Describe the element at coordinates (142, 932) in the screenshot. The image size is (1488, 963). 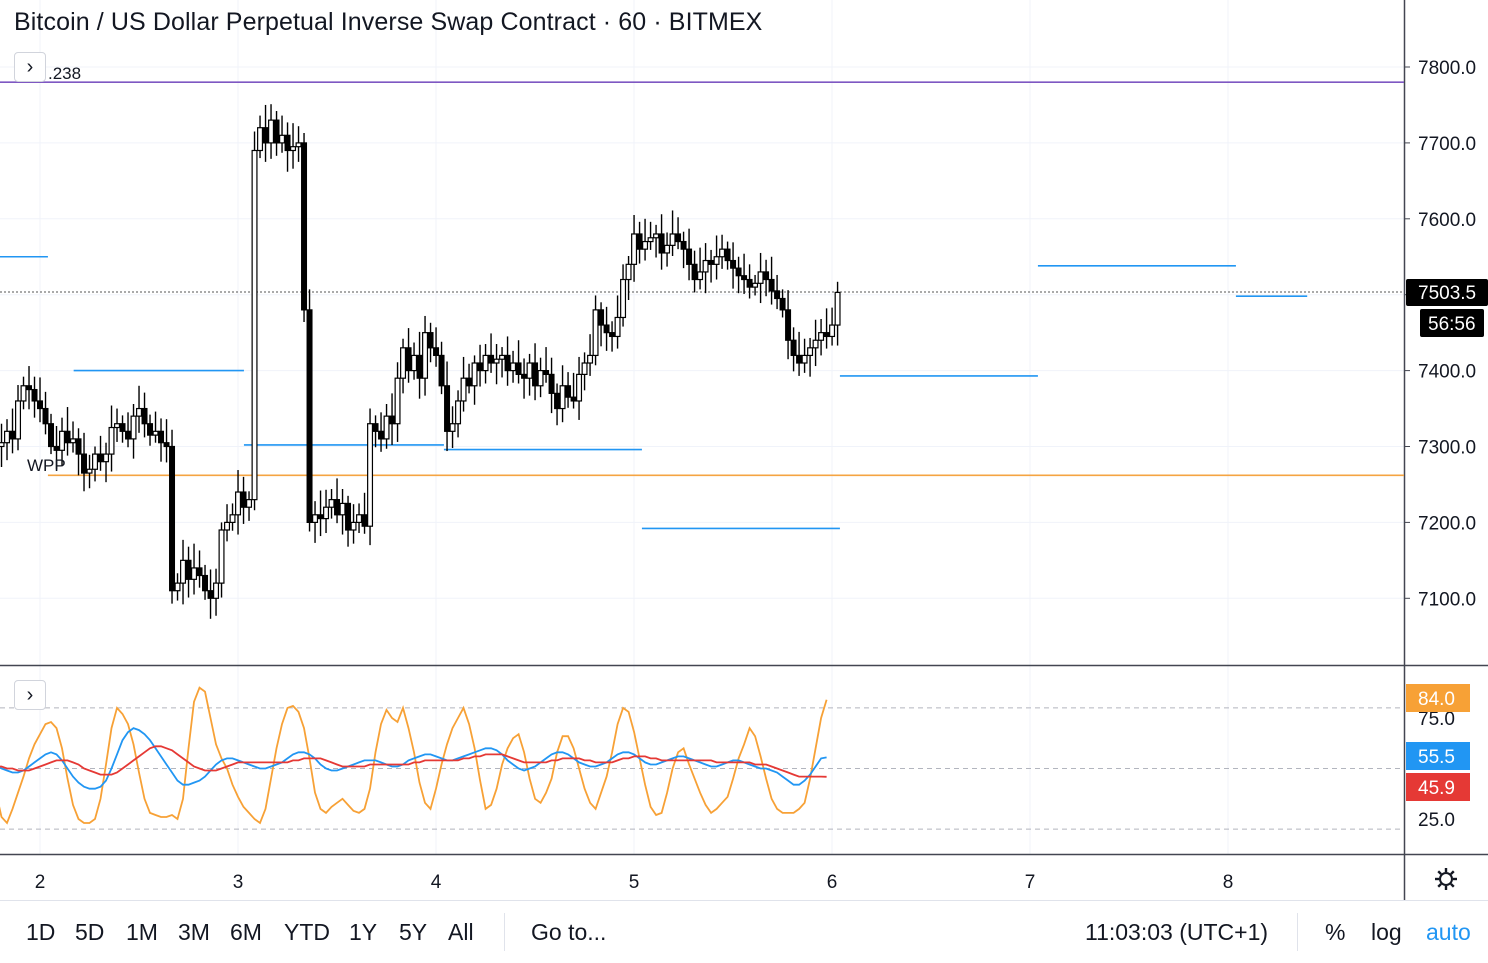
I see `range-1m-button: 1M` at that location.